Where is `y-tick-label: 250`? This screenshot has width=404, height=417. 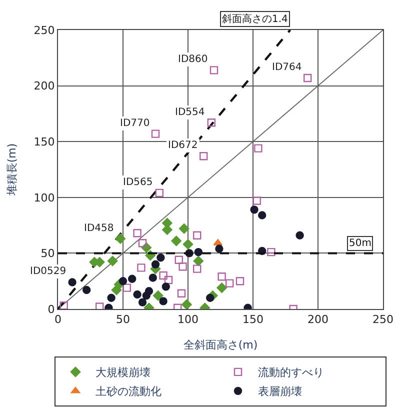
y-tick-label: 250 is located at coordinates (44, 30).